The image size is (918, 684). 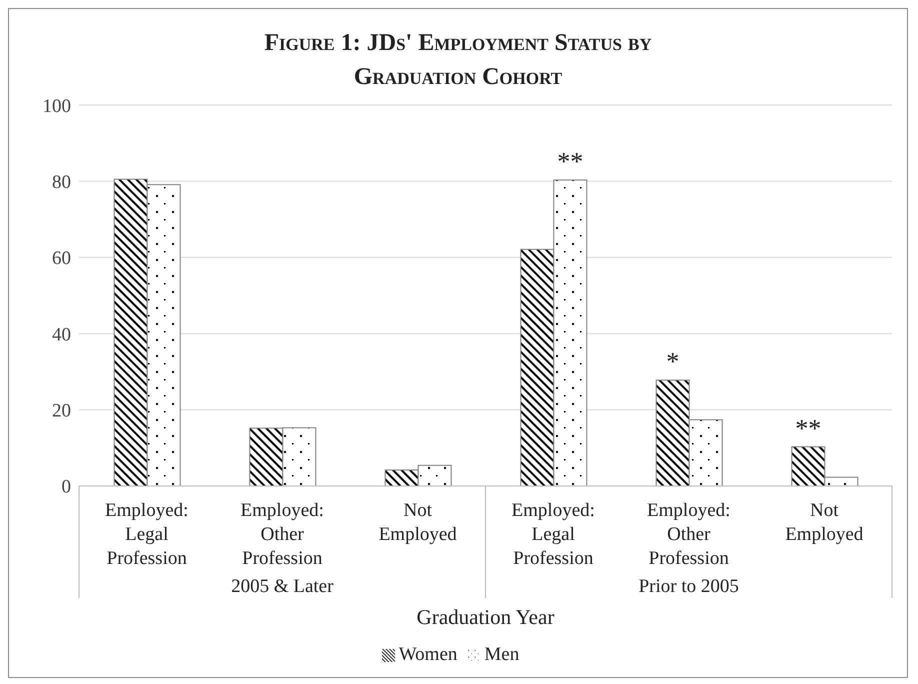 I want to click on legend-label: Women, so click(x=428, y=654).